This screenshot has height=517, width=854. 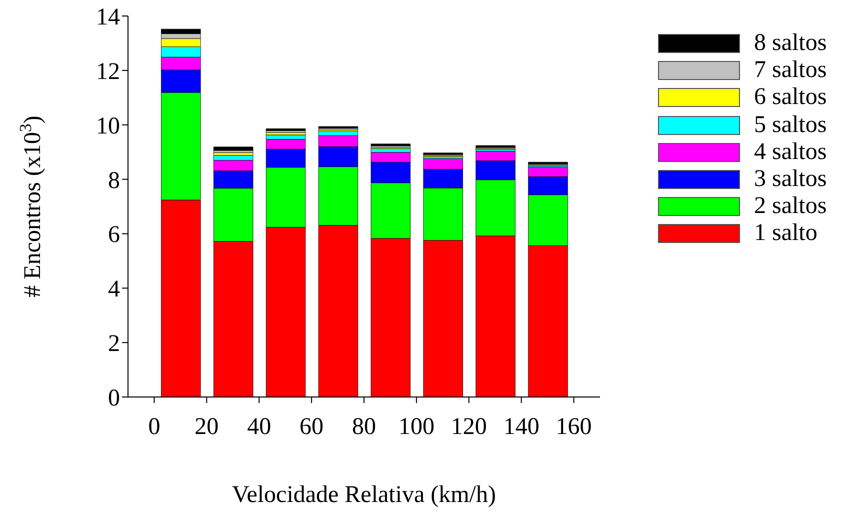 What do you see at coordinates (259, 427) in the screenshot?
I see `x-tick-label: 40` at bounding box center [259, 427].